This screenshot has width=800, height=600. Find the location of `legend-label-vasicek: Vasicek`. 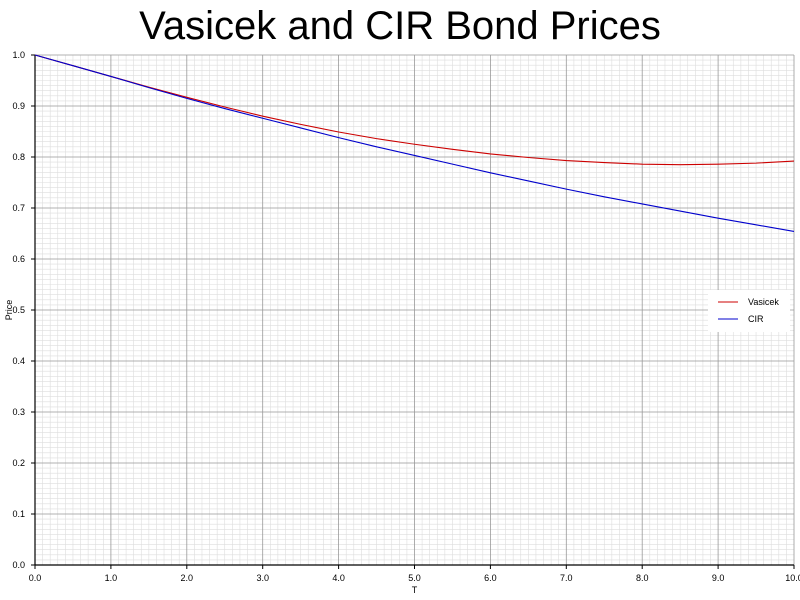

legend-label-vasicek: Vasicek is located at coordinates (763, 302).